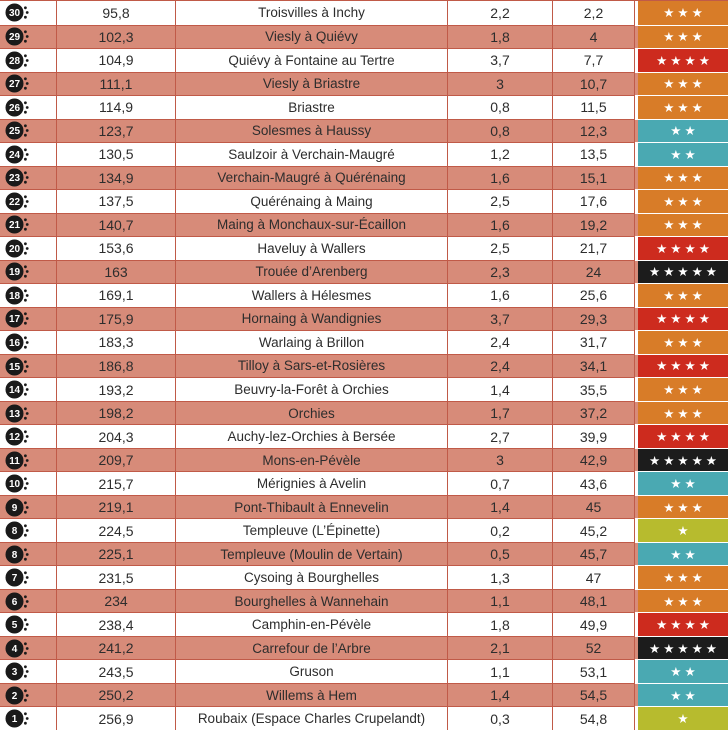 Image resolution: width=728 pixels, height=730 pixels. I want to click on sector-length-value: 3, so click(500, 459).